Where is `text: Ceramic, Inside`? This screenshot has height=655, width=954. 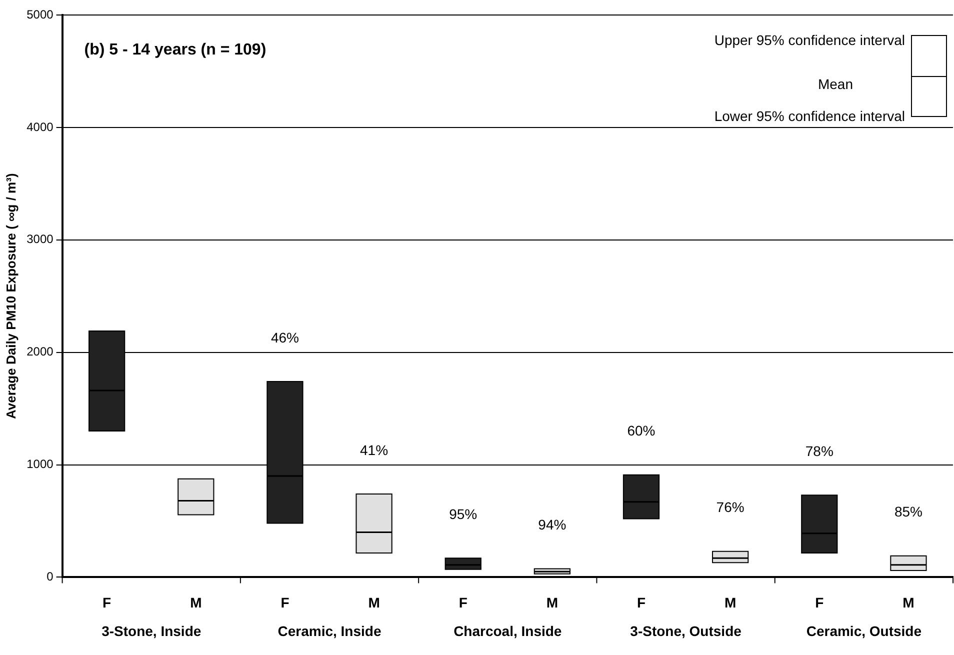
text: Ceramic, Inside is located at coordinates (330, 631).